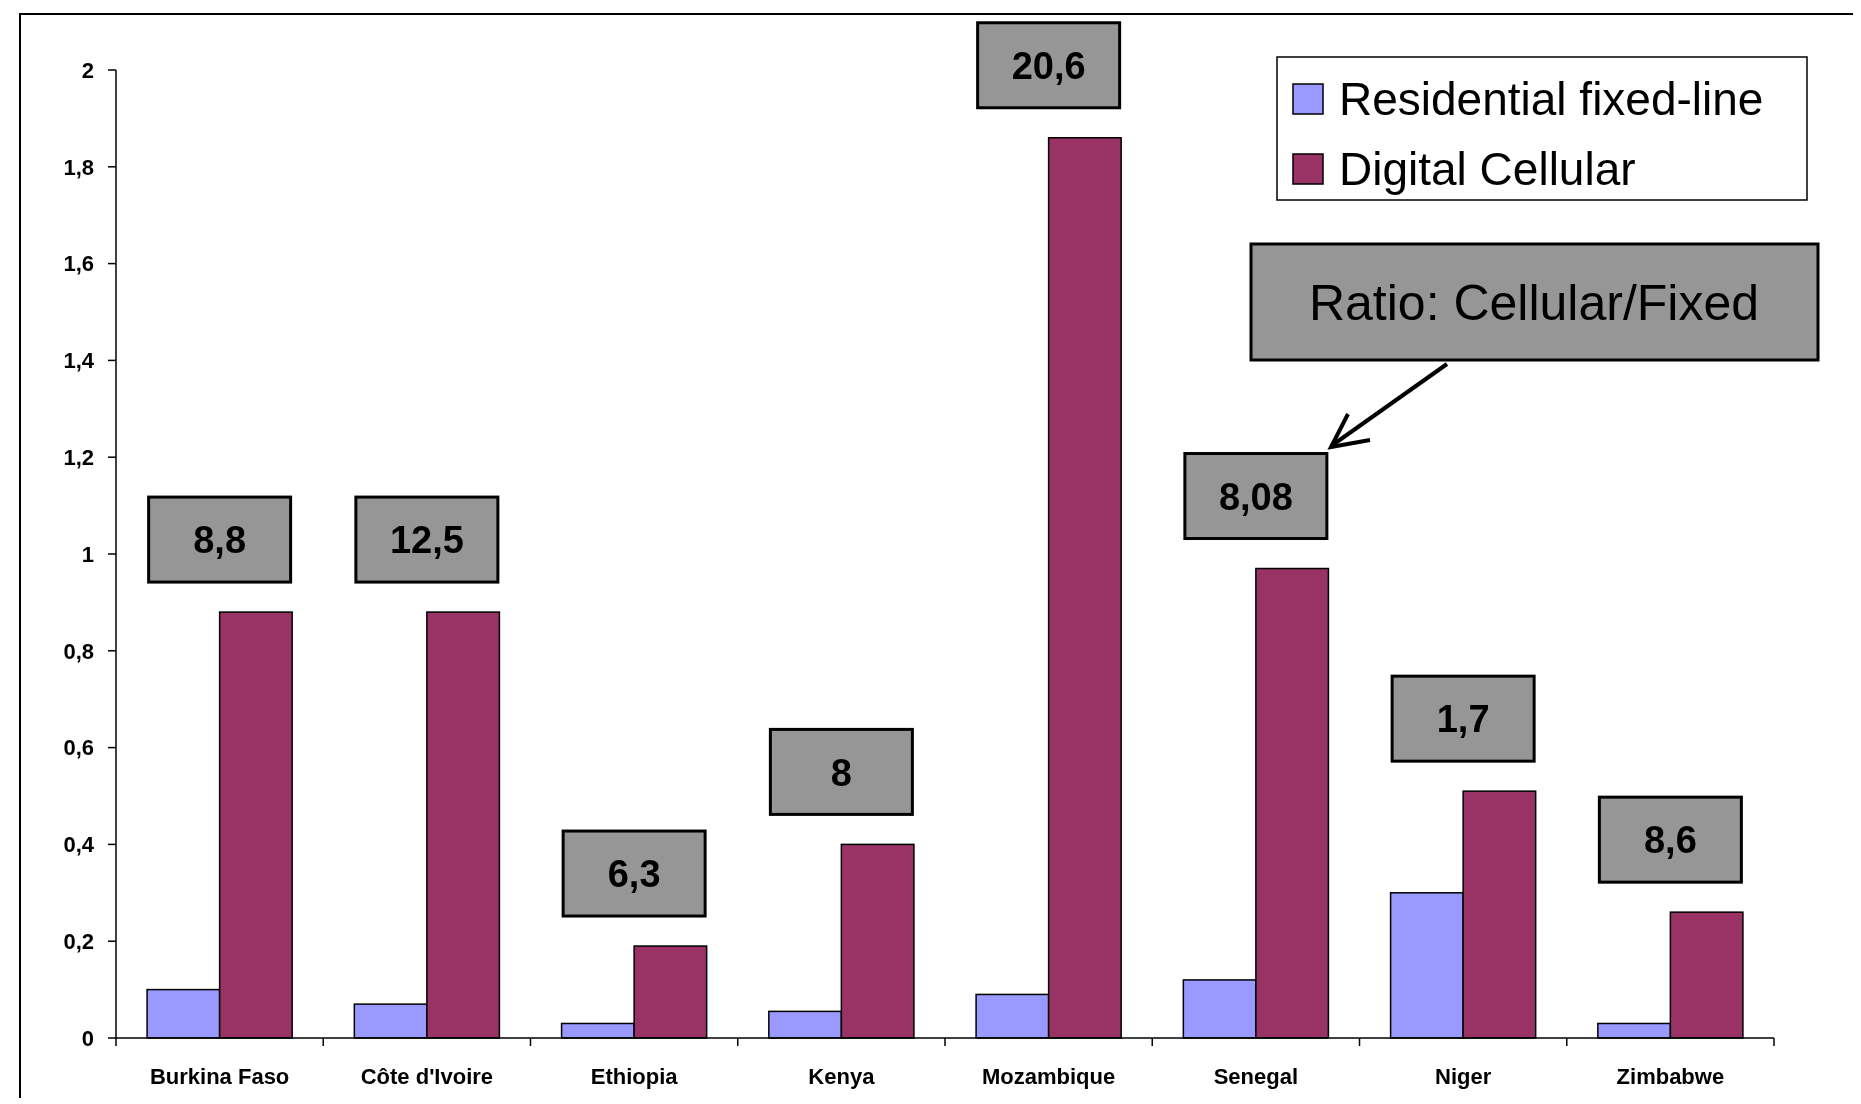 This screenshot has width=1861, height=1104. Describe the element at coordinates (78, 651) in the screenshot. I see `y-tick-label: 0,8` at that location.